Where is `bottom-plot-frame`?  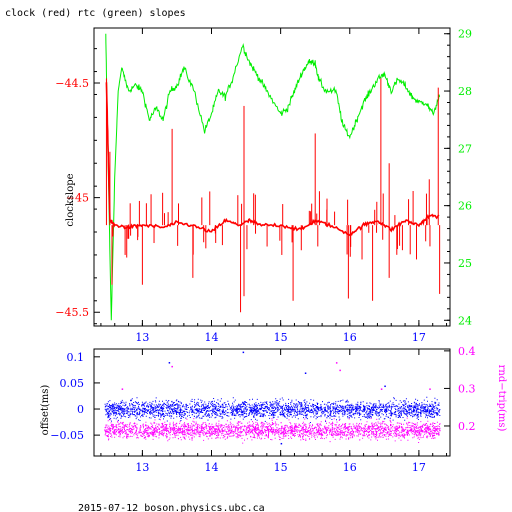 bottom-plot-frame is located at coordinates (272, 402).